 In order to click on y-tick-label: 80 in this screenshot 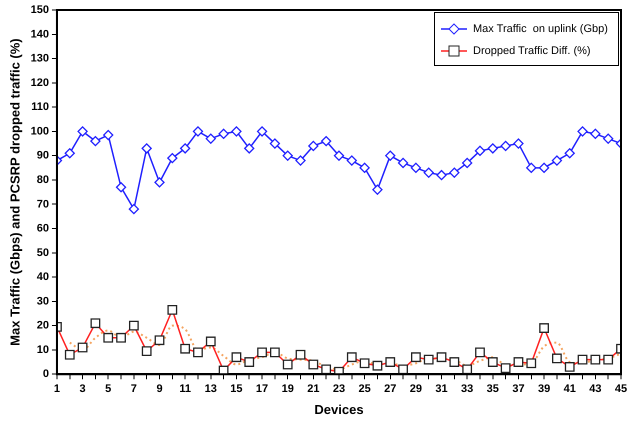, I will do `click(42, 180)`.